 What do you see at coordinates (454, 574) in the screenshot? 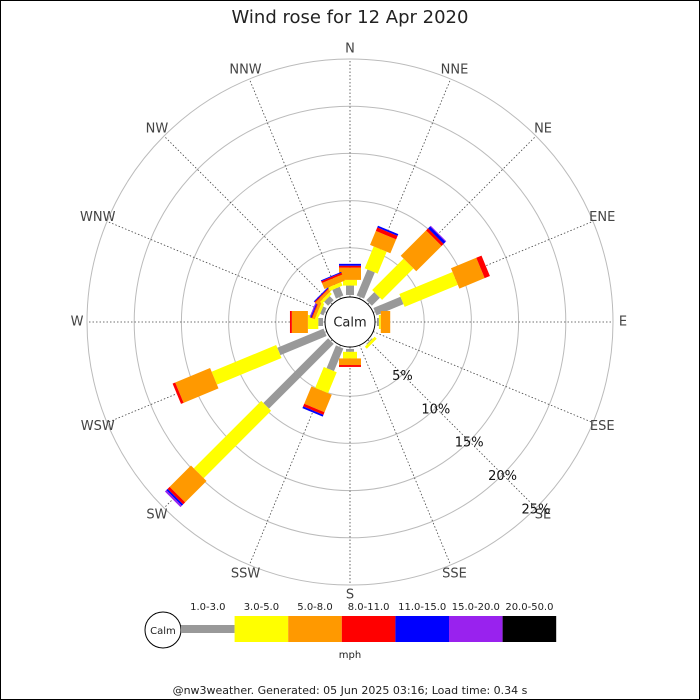
I see `direction-label: SSE` at bounding box center [454, 574].